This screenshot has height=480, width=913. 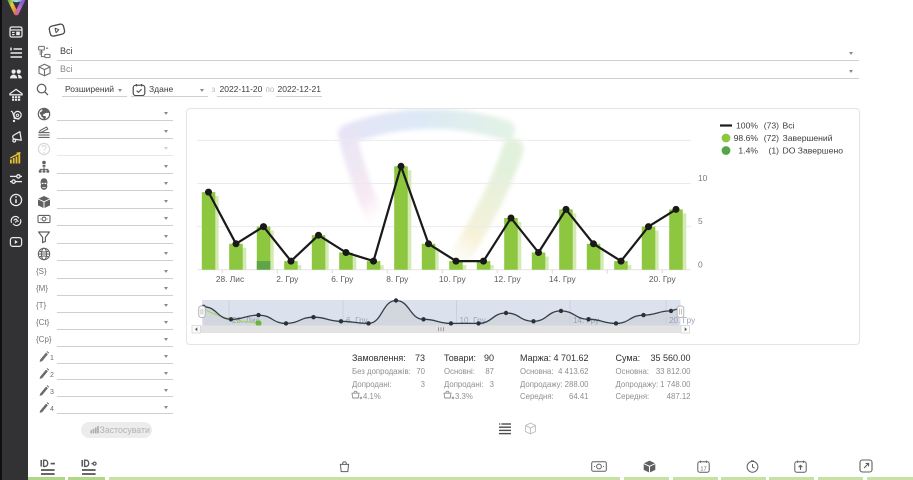 What do you see at coordinates (700, 221) in the screenshot?
I see `svg-text: 5` at bounding box center [700, 221].